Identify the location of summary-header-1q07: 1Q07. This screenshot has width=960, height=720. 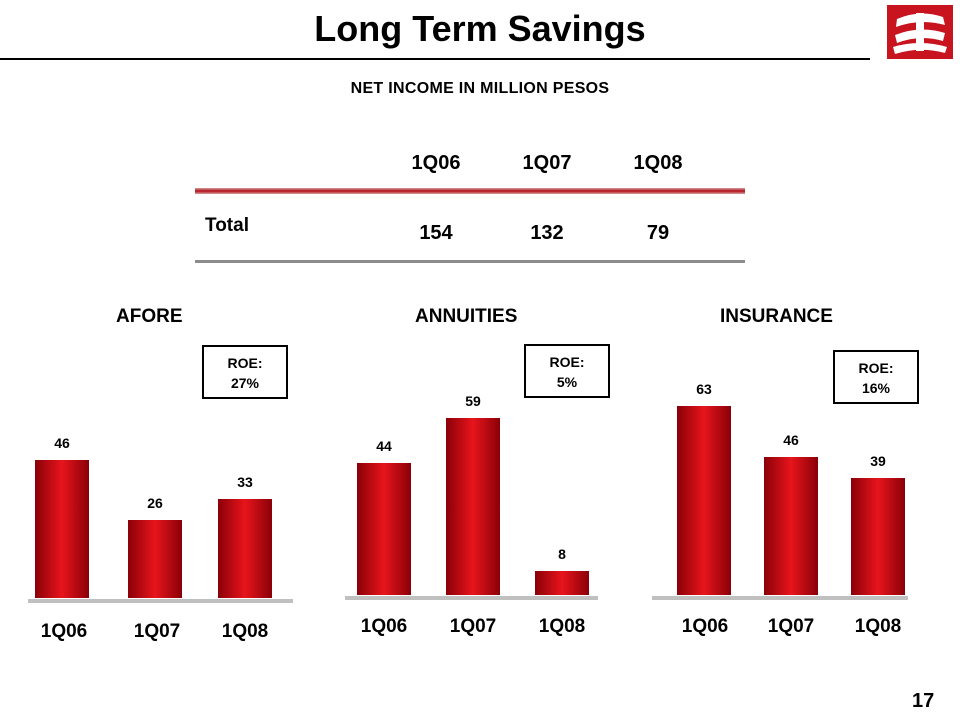
(547, 163).